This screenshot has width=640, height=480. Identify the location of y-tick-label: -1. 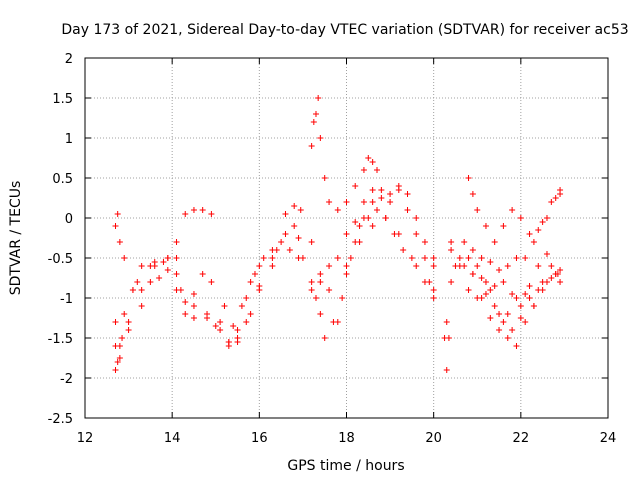
(66, 299).